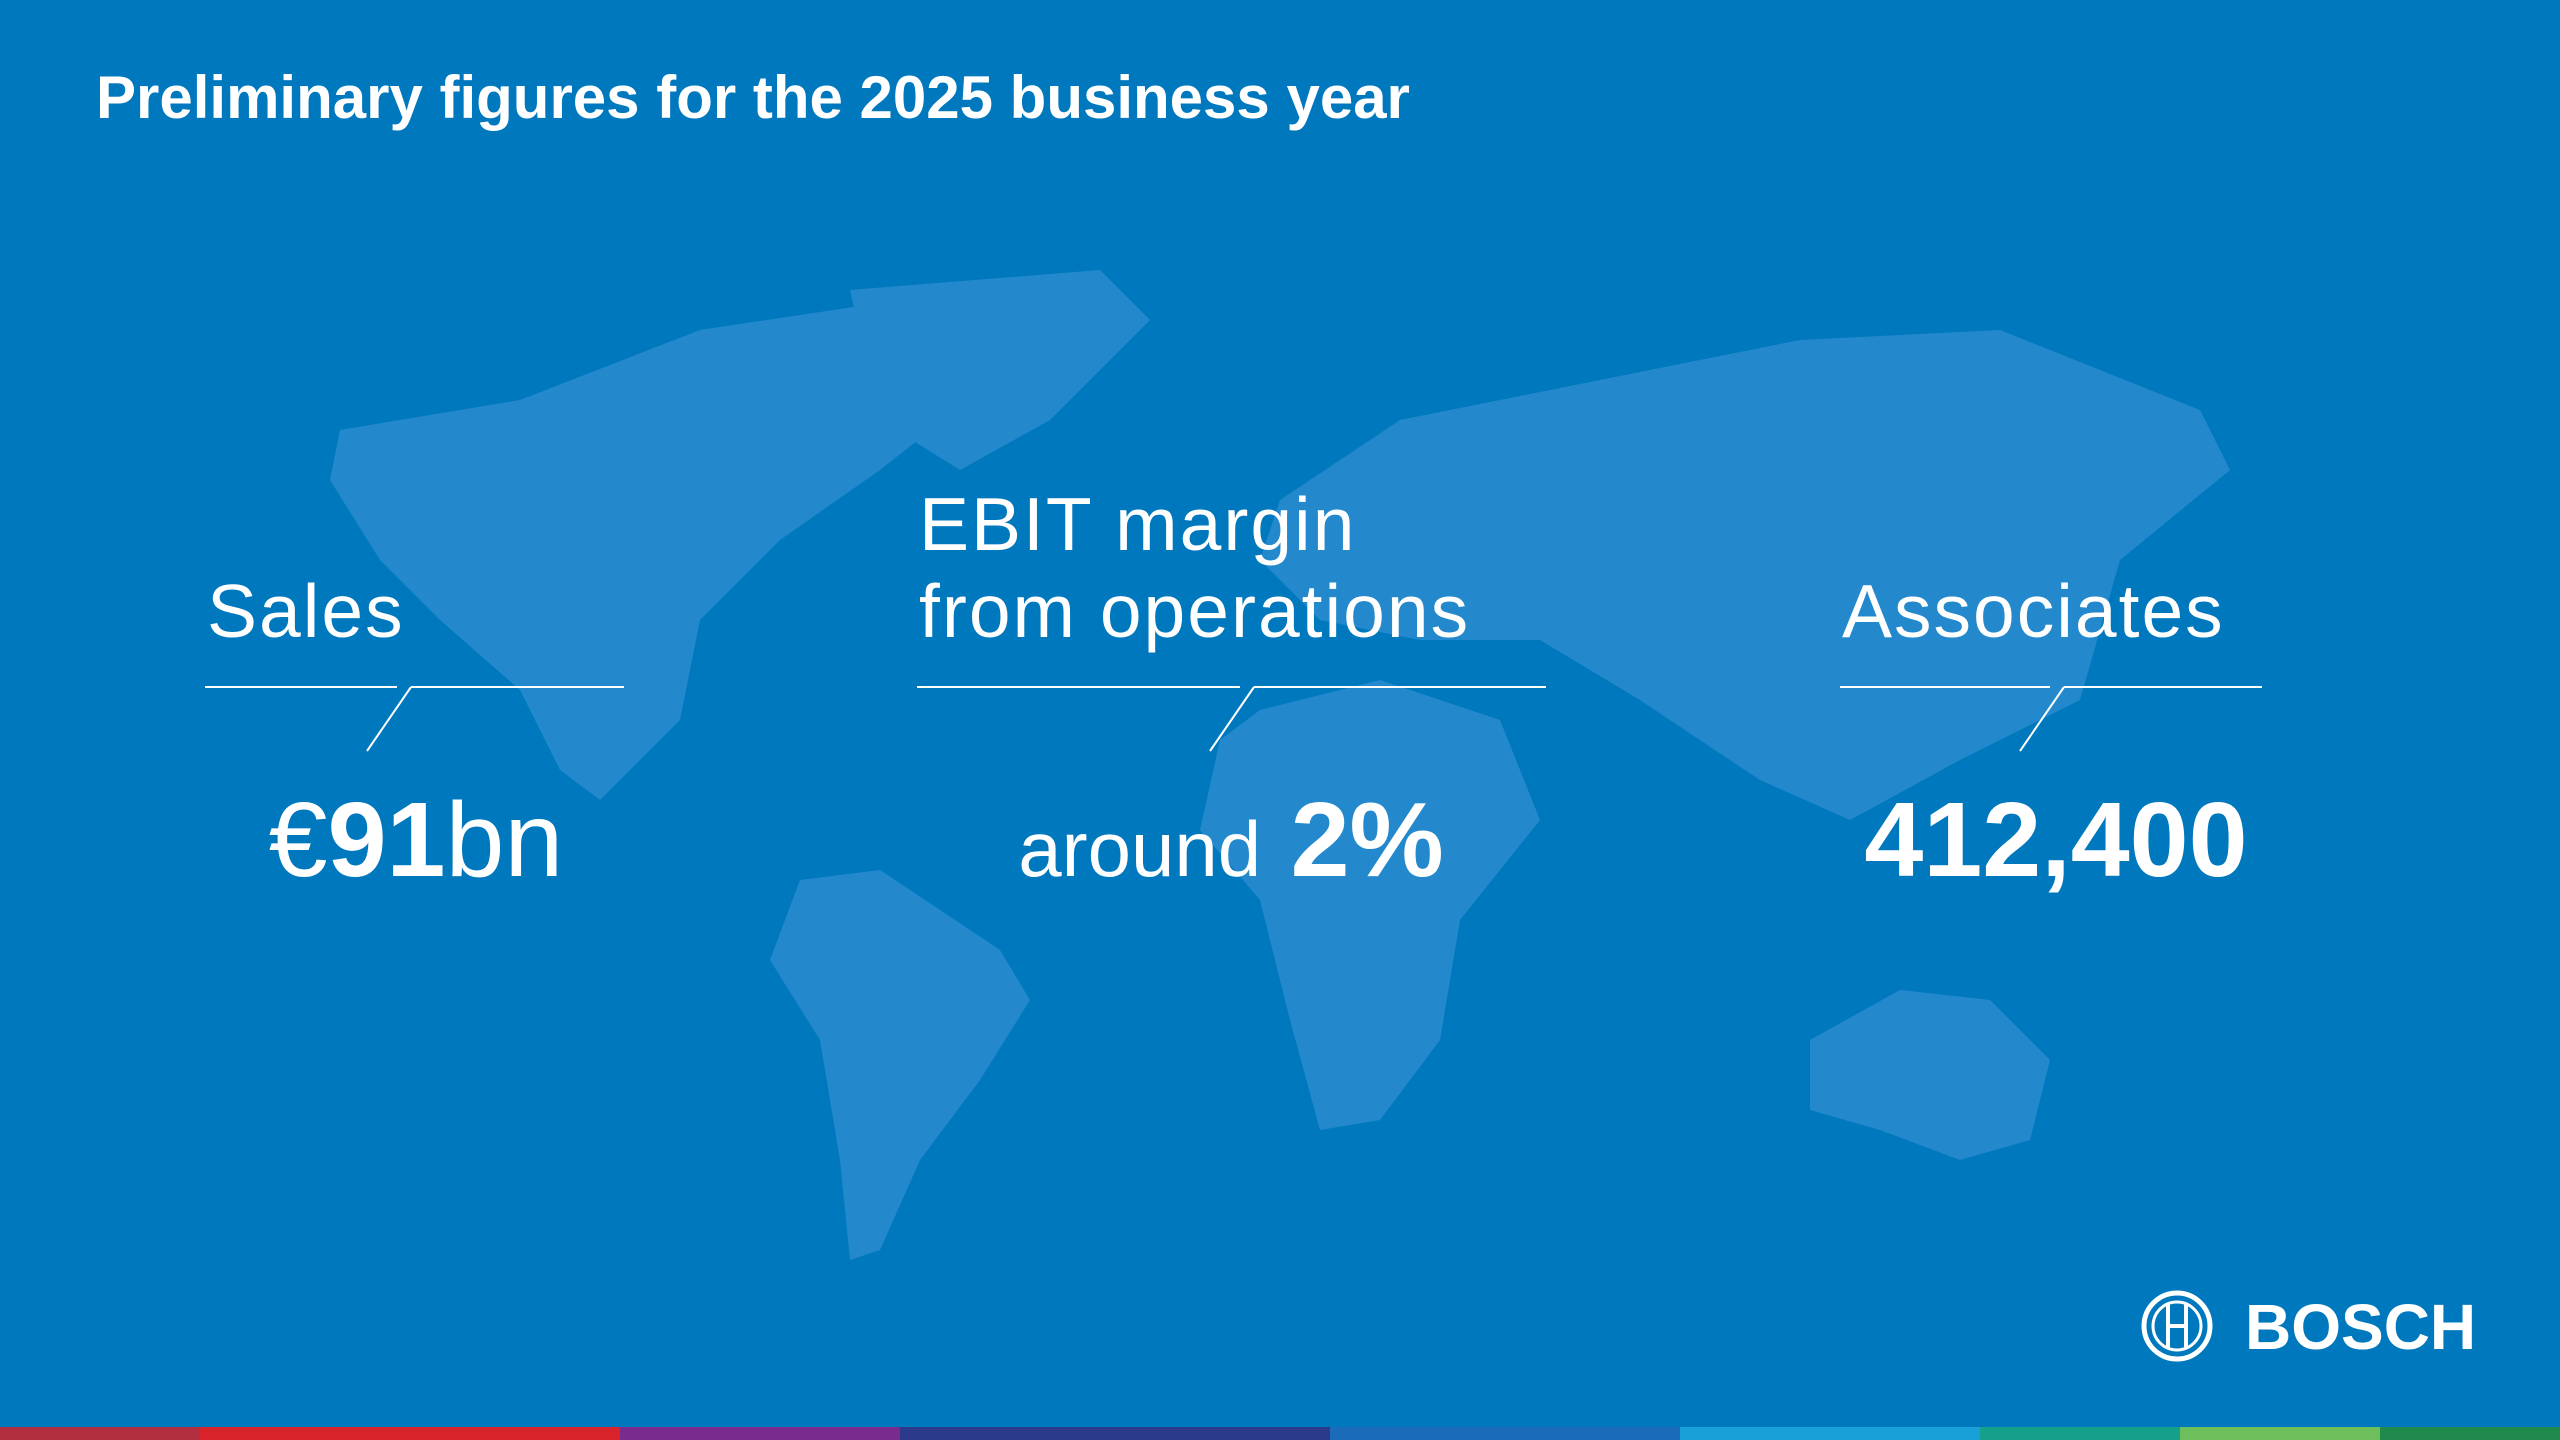  I want to click on metric-value: around 2%, so click(1231, 840).